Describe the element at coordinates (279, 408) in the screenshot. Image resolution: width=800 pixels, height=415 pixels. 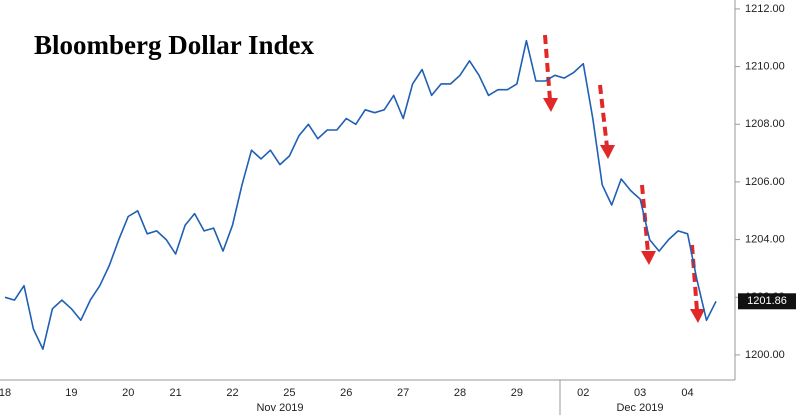
I see `month-label: Nov 2019` at that location.